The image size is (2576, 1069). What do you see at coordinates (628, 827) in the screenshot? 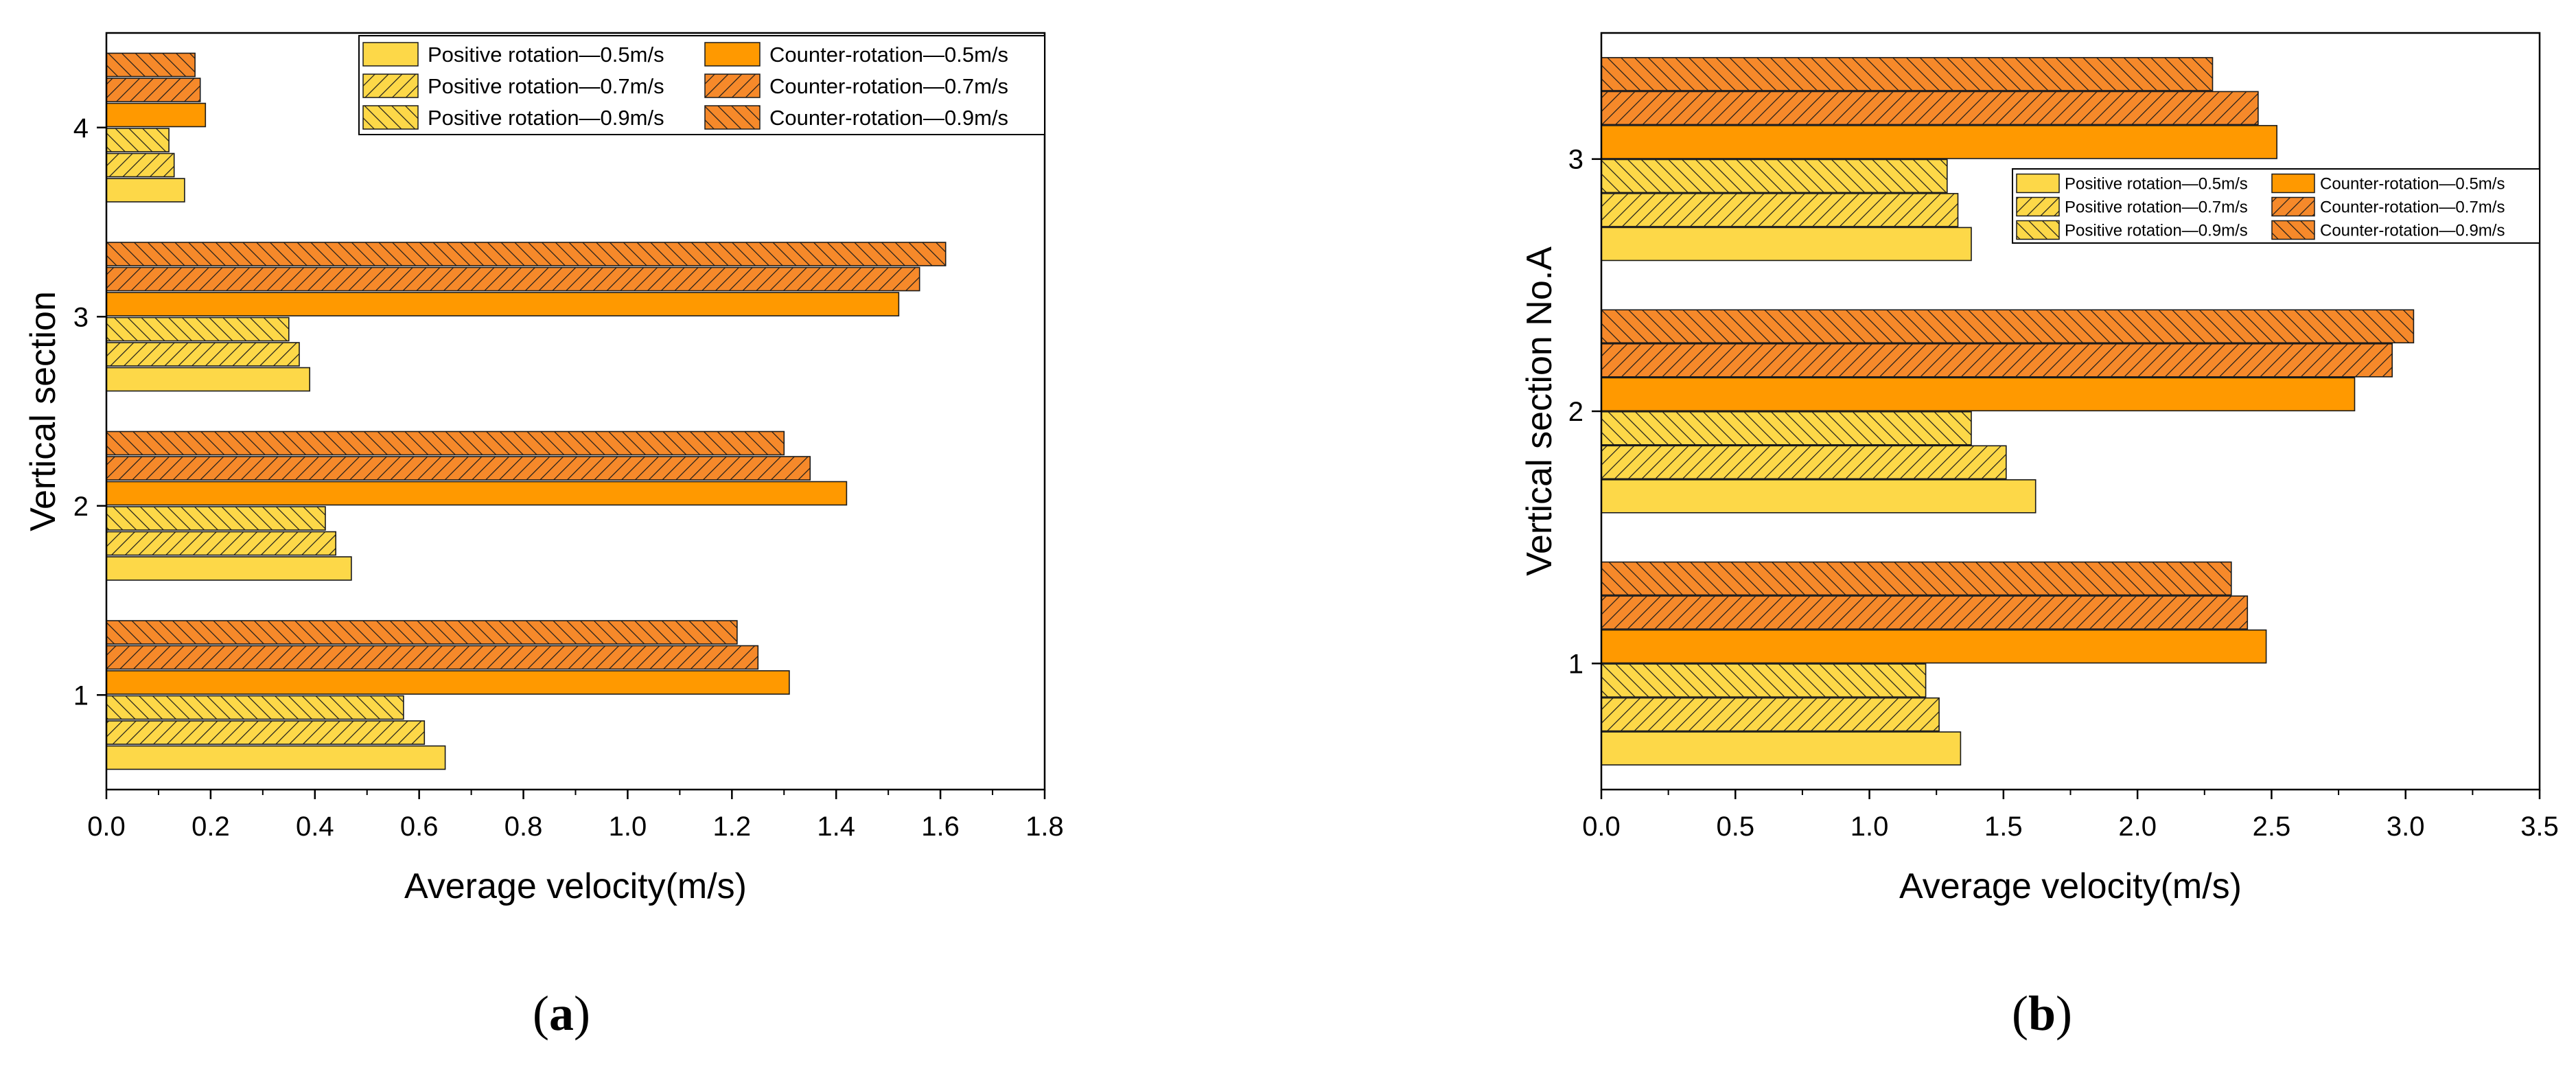
I see `chart-a-x-tick-label: 1.0` at bounding box center [628, 827].